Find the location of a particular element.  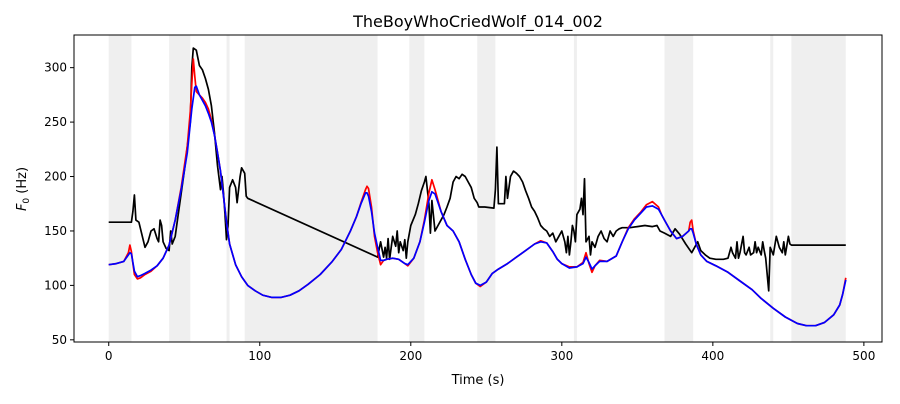

x-axis-ticks: 0 100 200 300 400 500 is located at coordinates (490, 352).